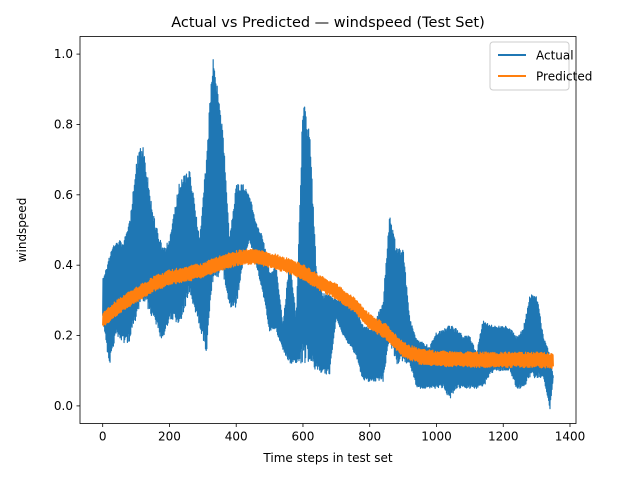 The width and height of the screenshot is (640, 480). What do you see at coordinates (570, 437) in the screenshot?
I see `x-tick-label: 1400` at bounding box center [570, 437].